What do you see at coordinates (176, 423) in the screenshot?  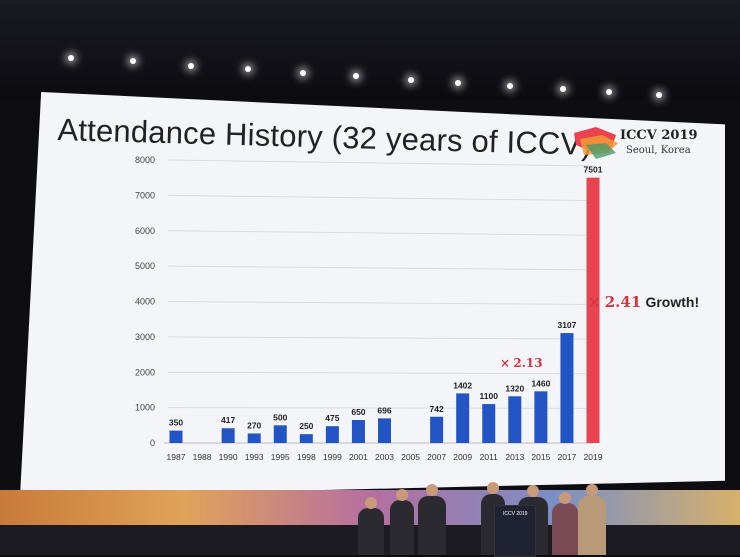 I see `data-label: 350` at bounding box center [176, 423].